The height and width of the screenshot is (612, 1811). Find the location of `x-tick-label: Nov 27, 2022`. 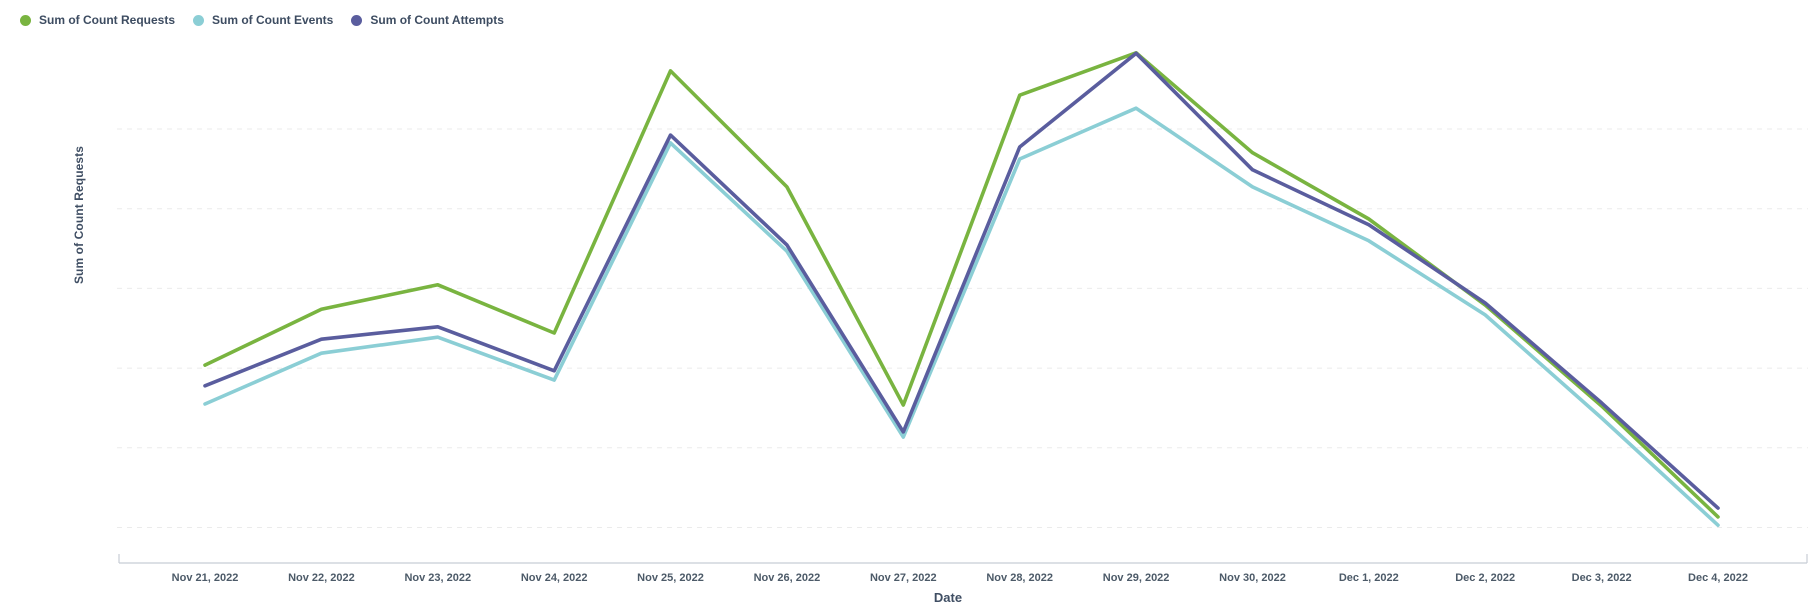

x-tick-label: Nov 27, 2022 is located at coordinates (903, 578).